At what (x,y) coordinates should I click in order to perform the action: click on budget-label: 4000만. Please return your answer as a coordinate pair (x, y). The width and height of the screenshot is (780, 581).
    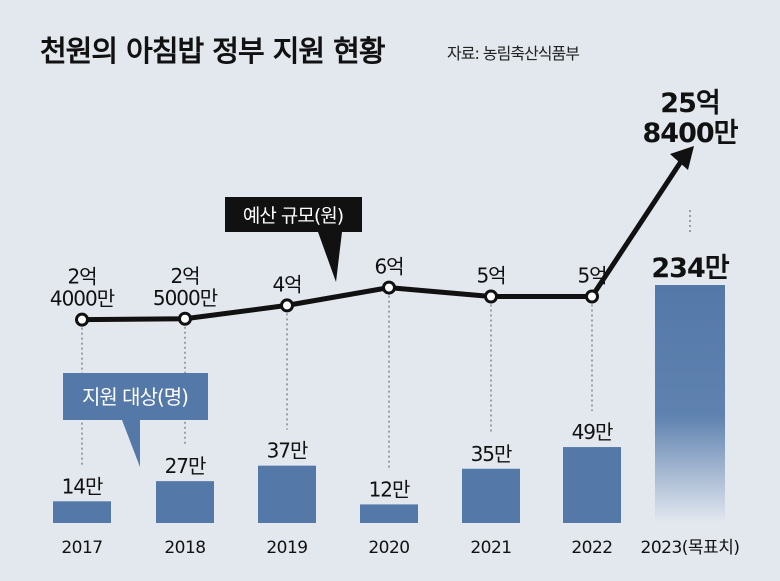
    Looking at the image, I should click on (82, 299).